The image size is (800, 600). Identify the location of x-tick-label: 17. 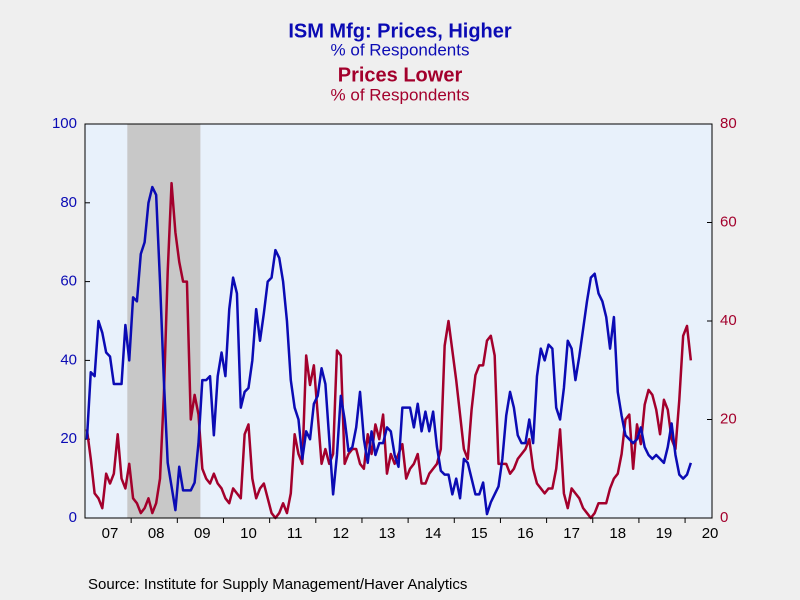
(571, 533).